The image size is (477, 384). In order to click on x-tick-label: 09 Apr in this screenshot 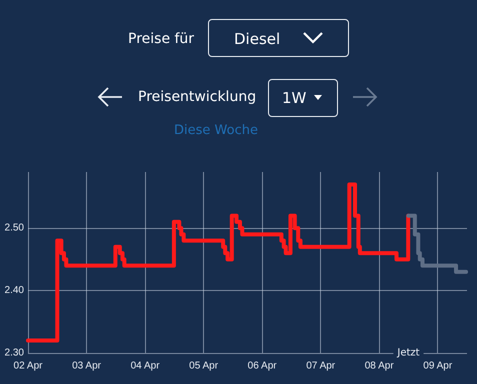, I will do `click(438, 366)`.